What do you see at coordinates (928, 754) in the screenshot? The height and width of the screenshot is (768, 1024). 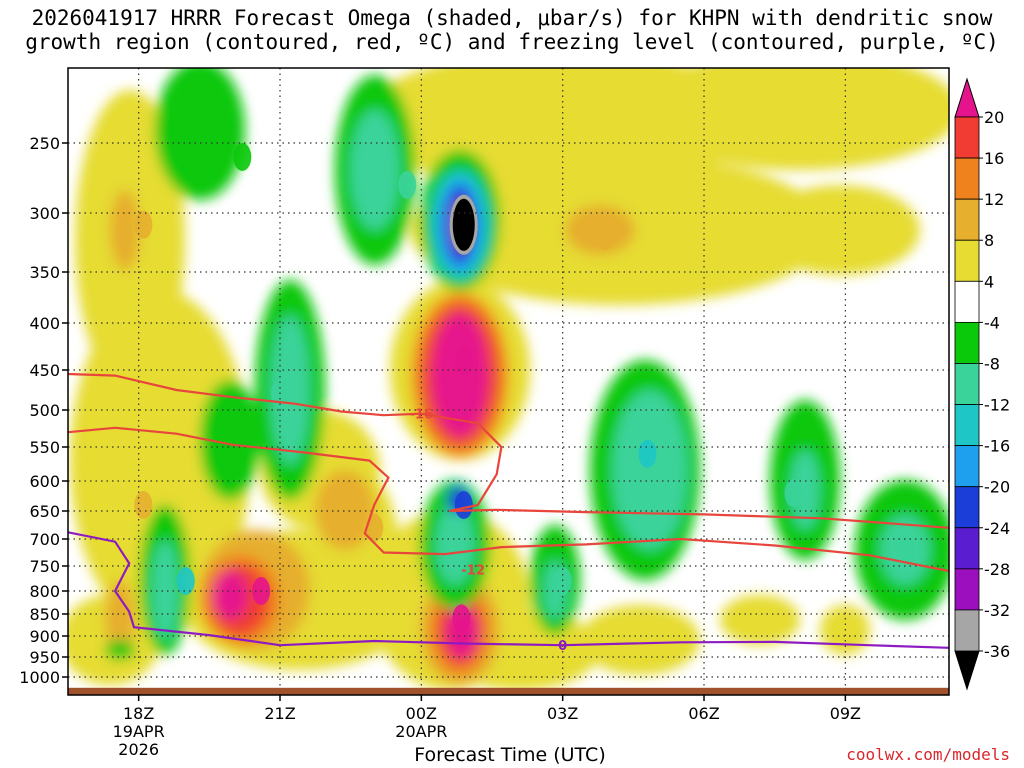 I see `site-credit: coolwx.com/models` at bounding box center [928, 754].